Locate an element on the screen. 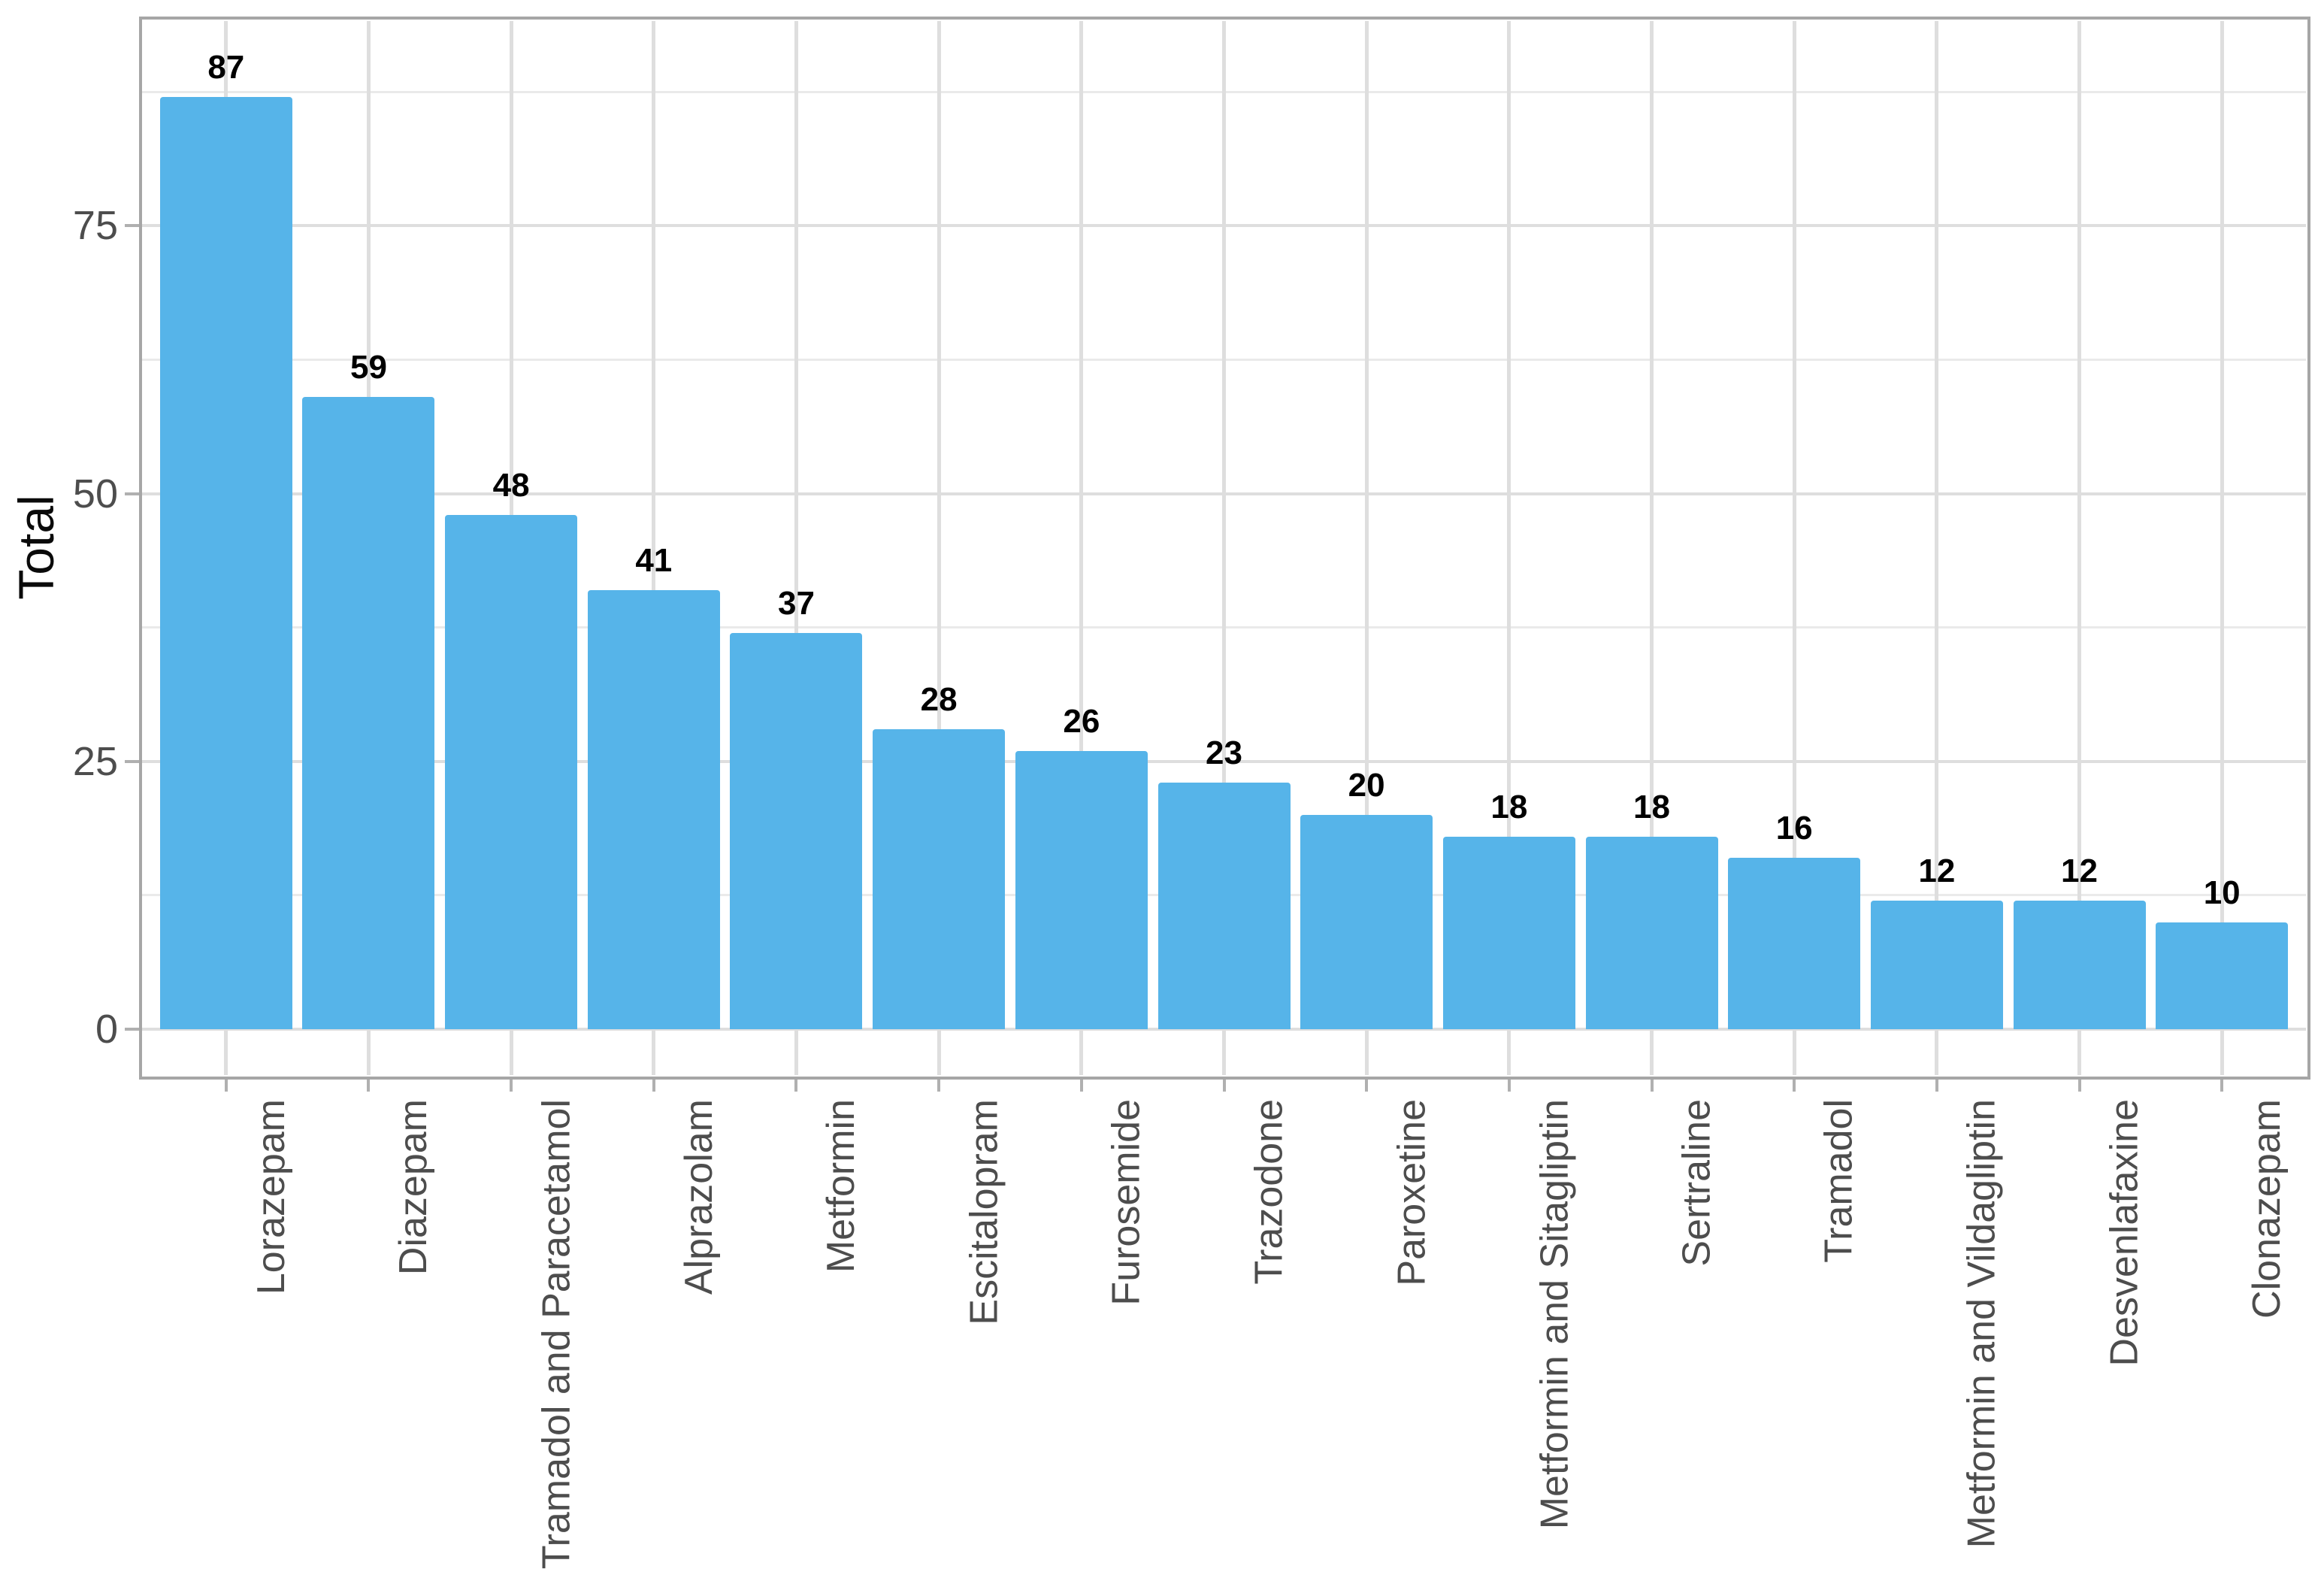 The width and height of the screenshot is (2324, 1584). x-axis-category-label: Sertraline is located at coordinates (1697, 1183).